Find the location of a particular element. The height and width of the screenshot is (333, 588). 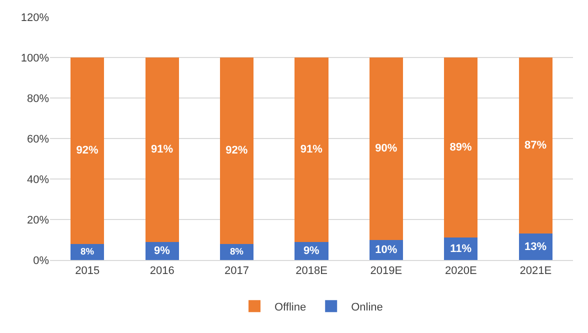

x-tick-label: 2016 is located at coordinates (162, 271).